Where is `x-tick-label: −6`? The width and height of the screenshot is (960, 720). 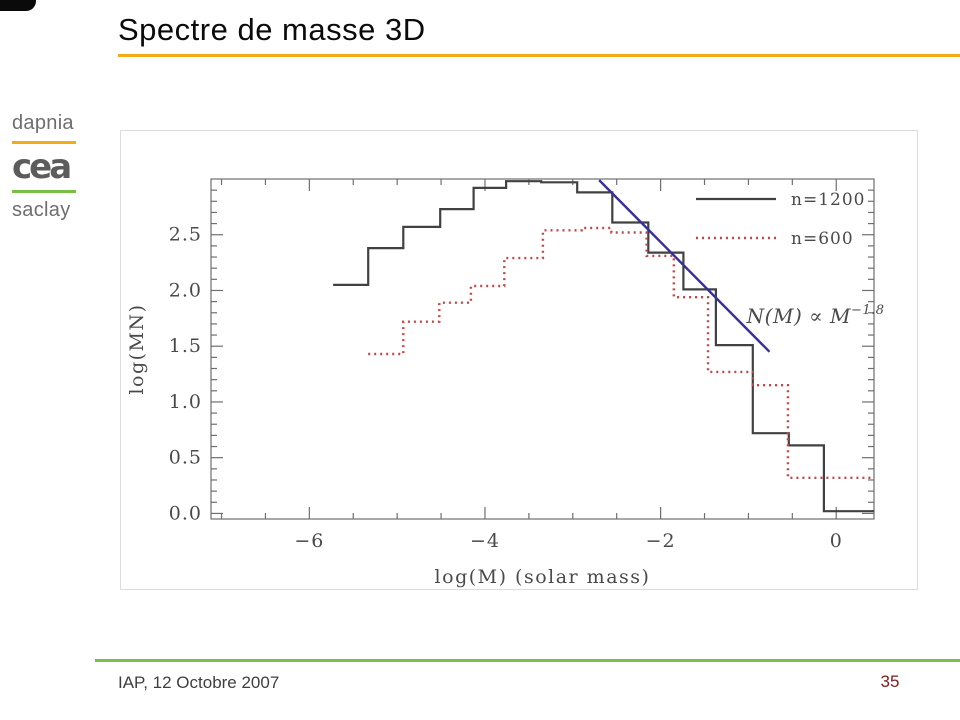
x-tick-label: −6 is located at coordinates (309, 541).